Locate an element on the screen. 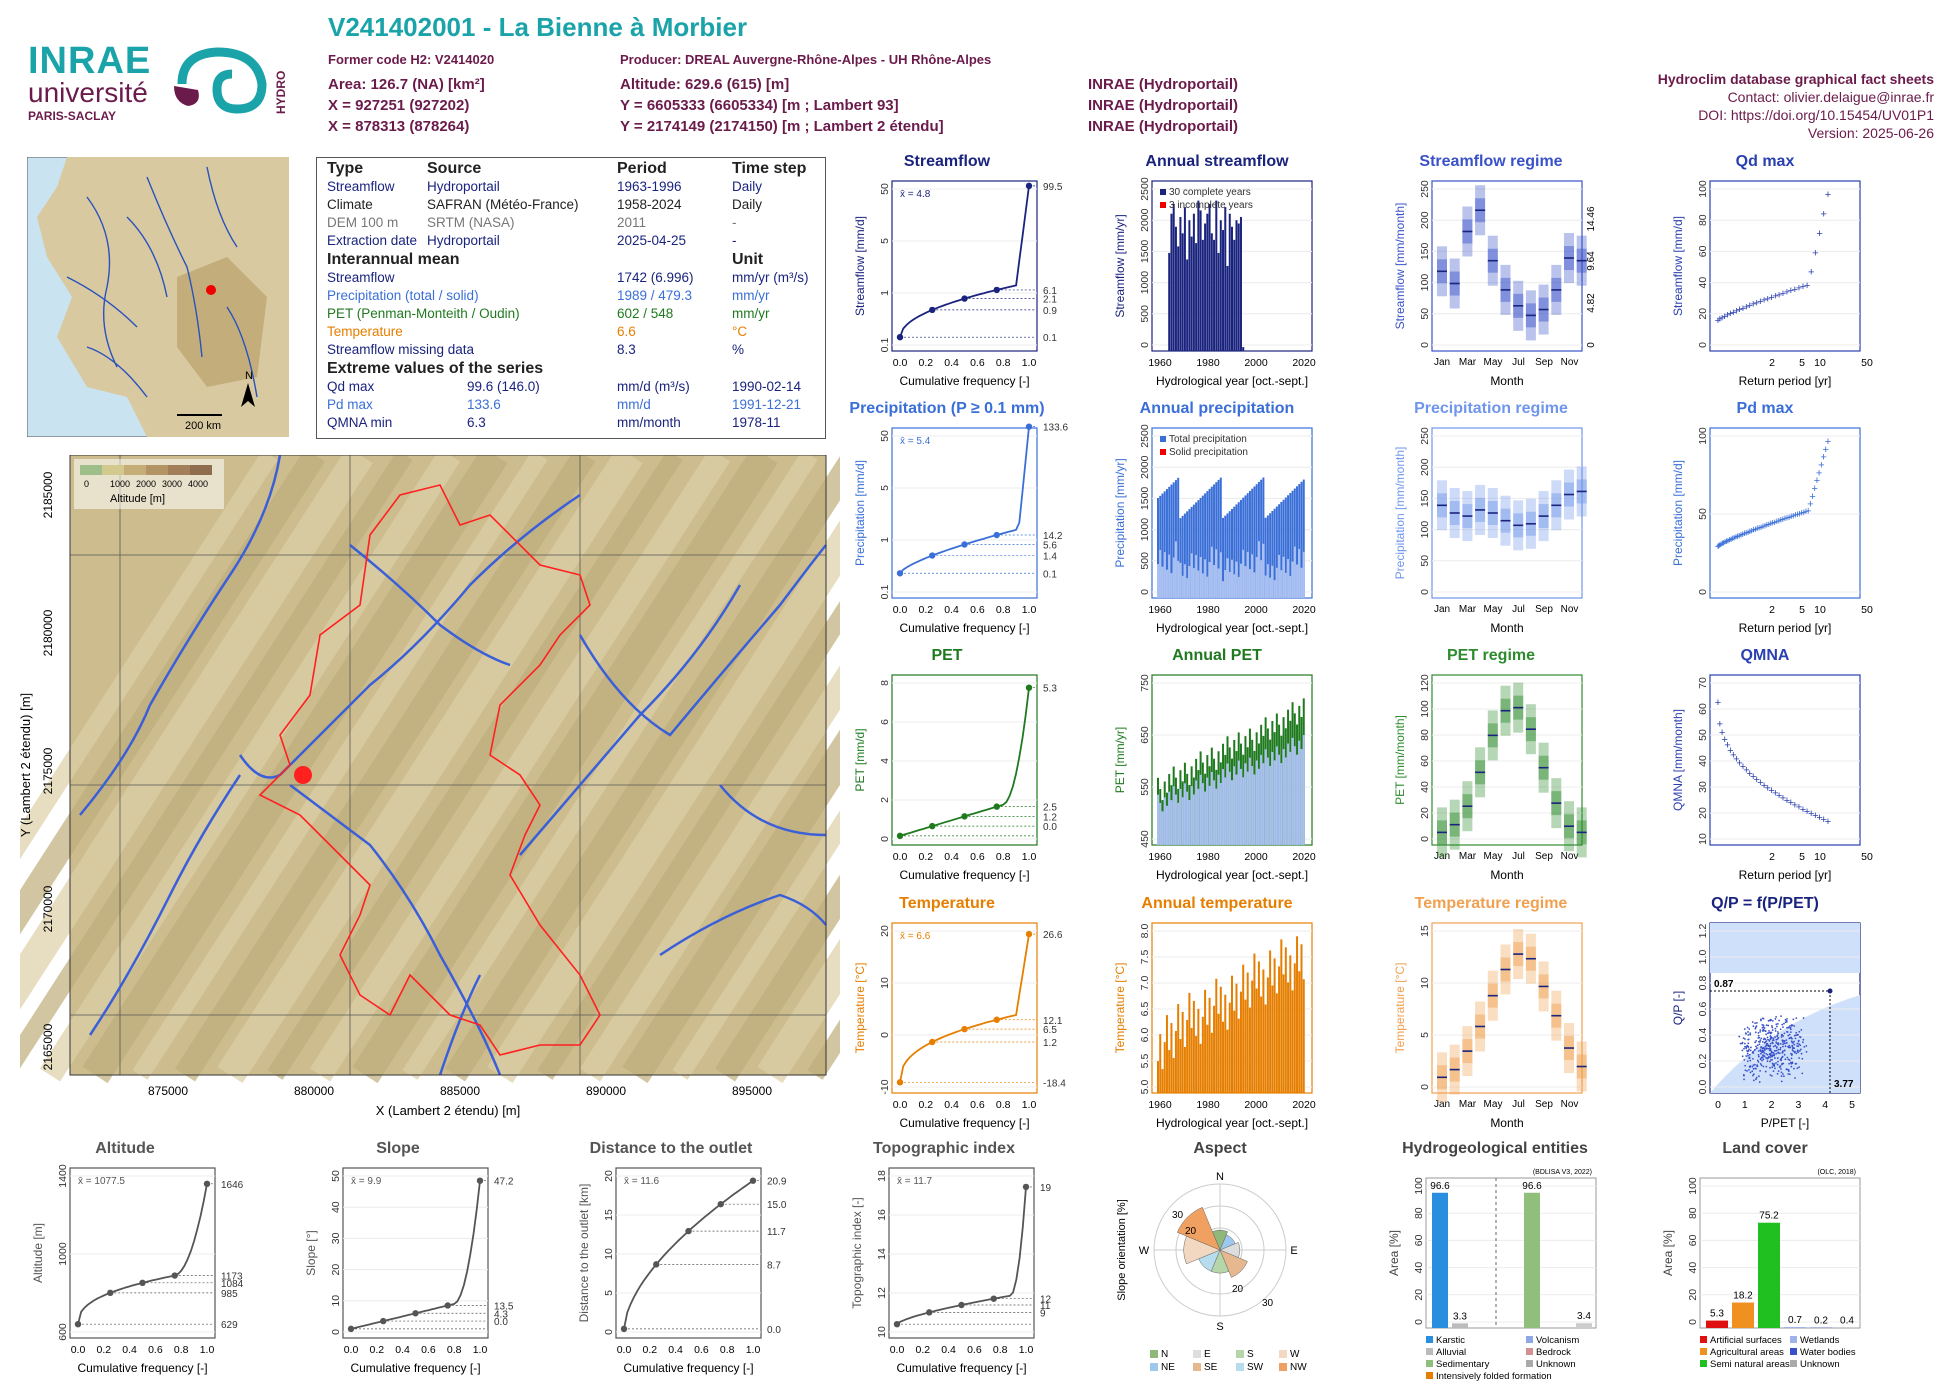 This screenshot has height=1386, width=1960. legend-label: NE is located at coordinates (1168, 1367).